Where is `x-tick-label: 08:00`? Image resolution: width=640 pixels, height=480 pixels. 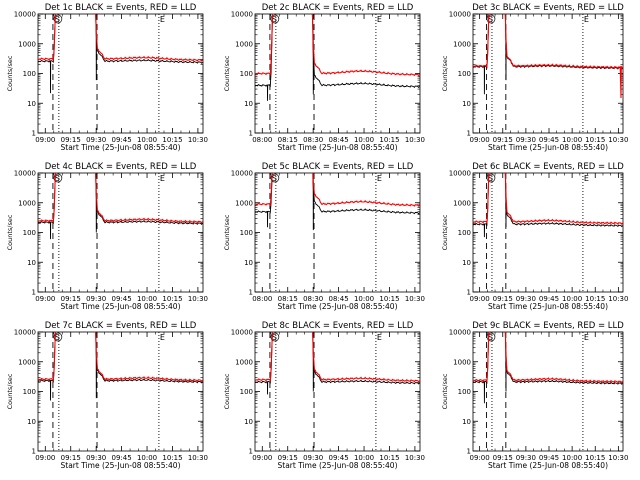
x-tick-label: 08:00 is located at coordinates (262, 299).